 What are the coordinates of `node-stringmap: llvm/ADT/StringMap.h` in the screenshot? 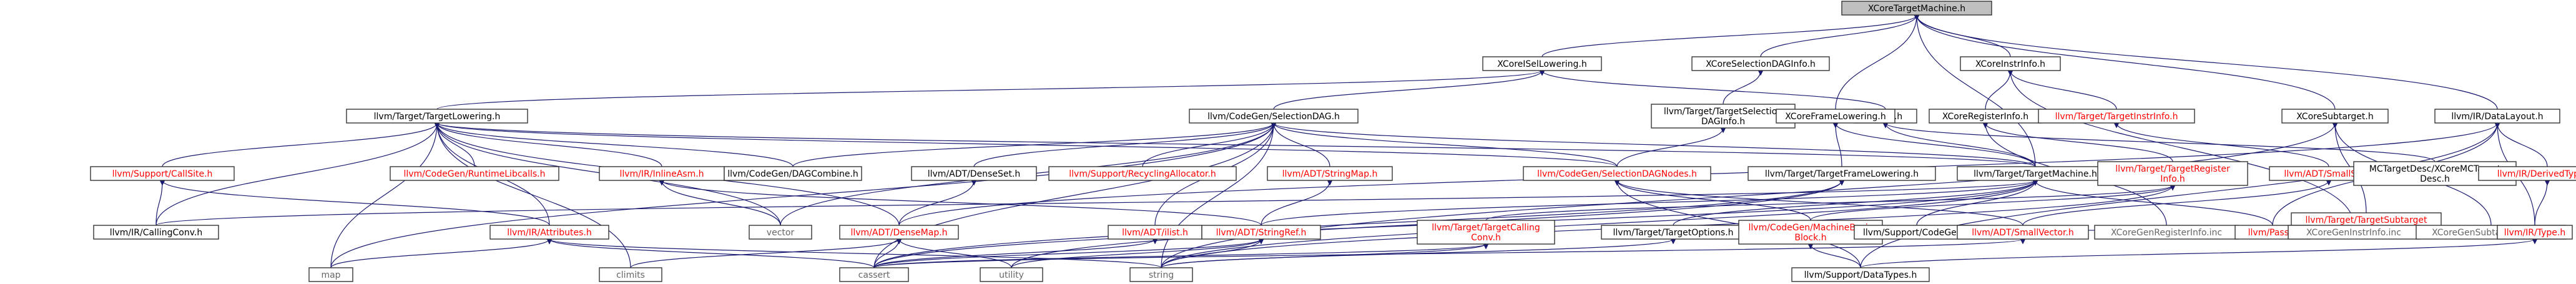 It's located at (1330, 173).